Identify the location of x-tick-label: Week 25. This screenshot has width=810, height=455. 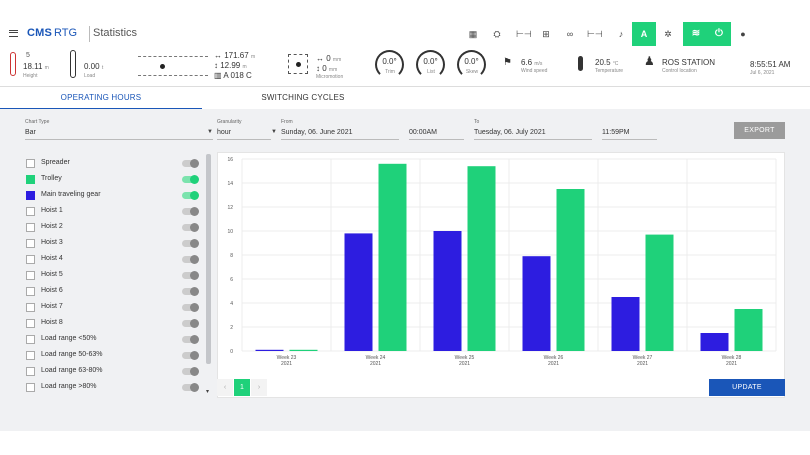
(465, 358).